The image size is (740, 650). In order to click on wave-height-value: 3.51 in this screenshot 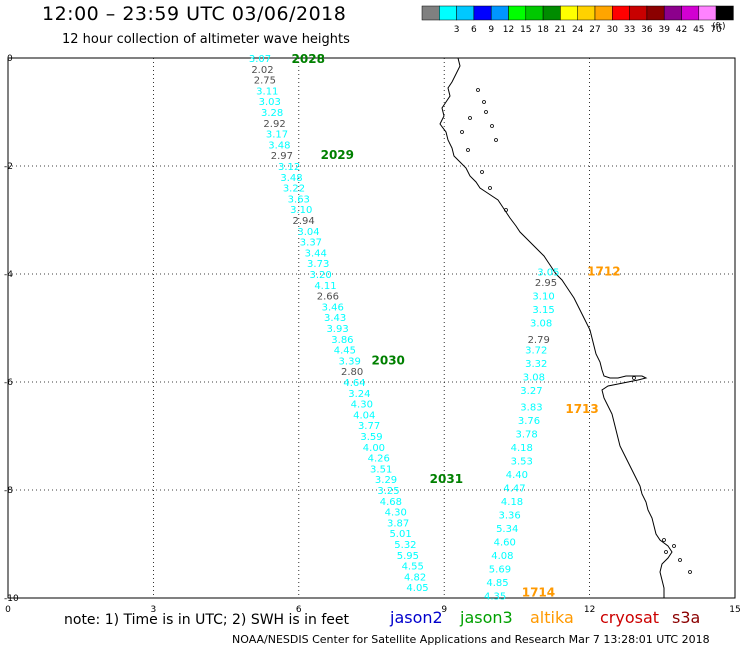, I will do `click(381, 469)`.